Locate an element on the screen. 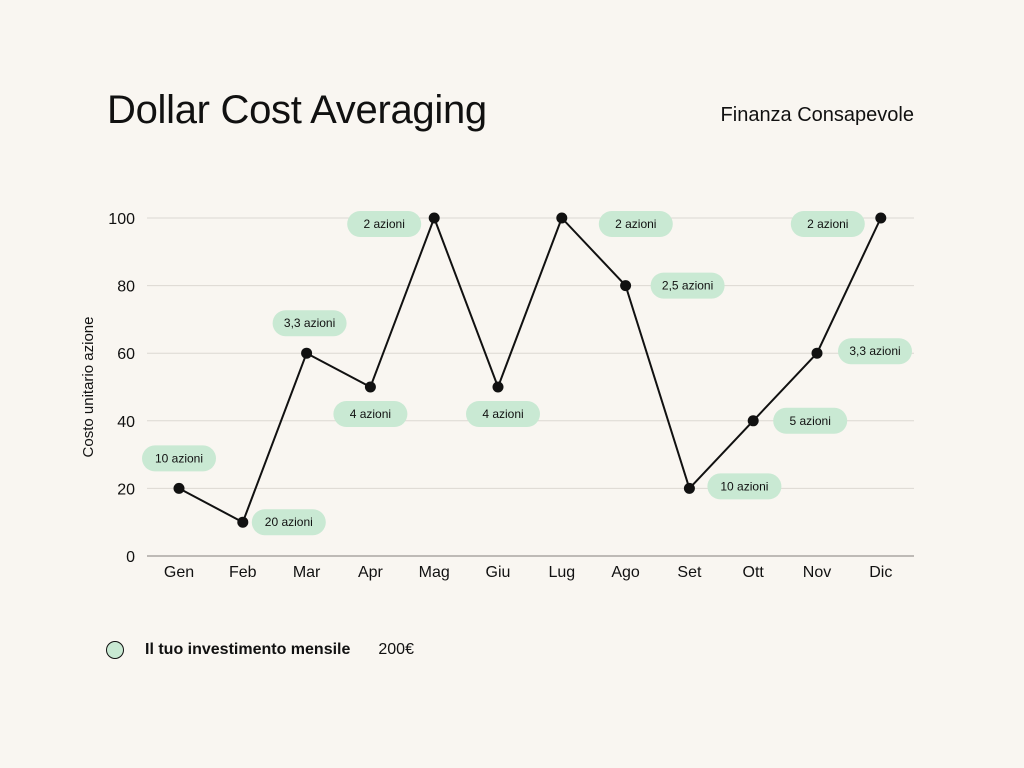 The height and width of the screenshot is (768, 1024). y-tick-label: 40 is located at coordinates (126, 422).